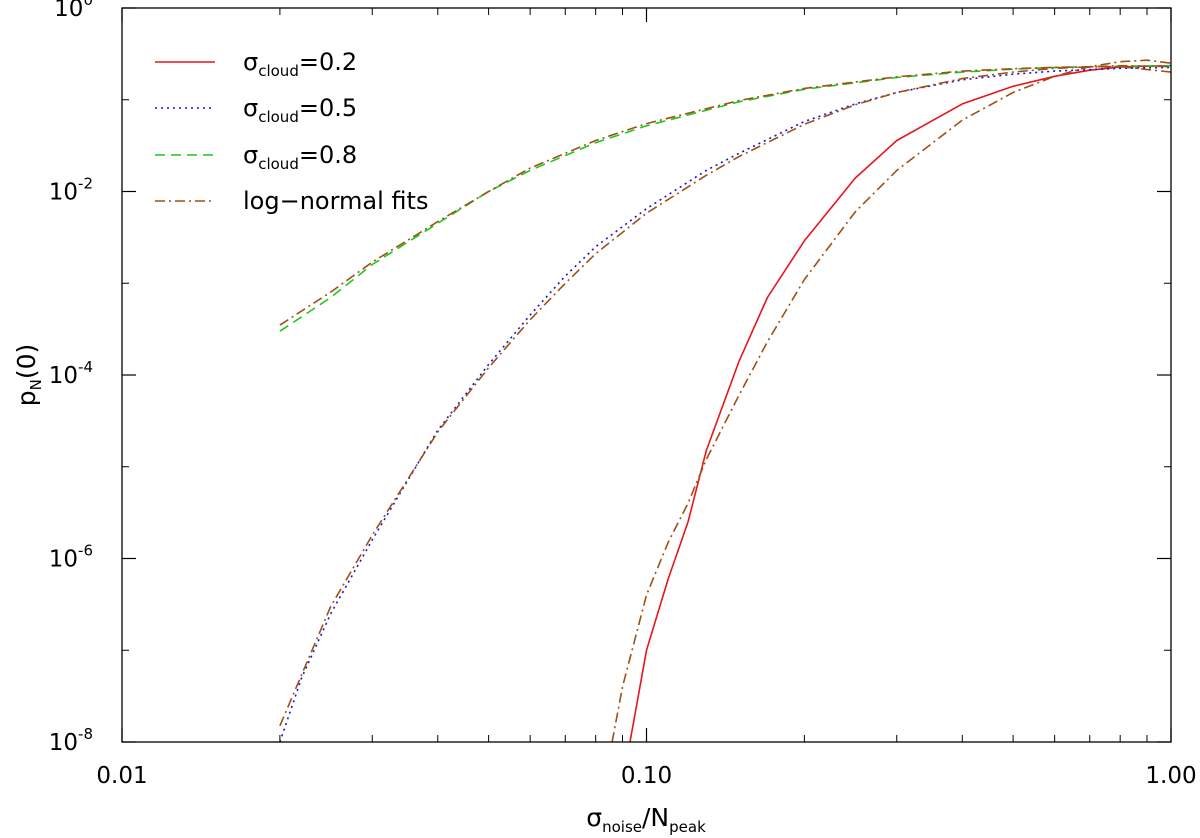 Image resolution: width=1200 pixels, height=838 pixels. Describe the element at coordinates (28, 375) in the screenshot. I see `y-axis-label: pN(0)` at that location.